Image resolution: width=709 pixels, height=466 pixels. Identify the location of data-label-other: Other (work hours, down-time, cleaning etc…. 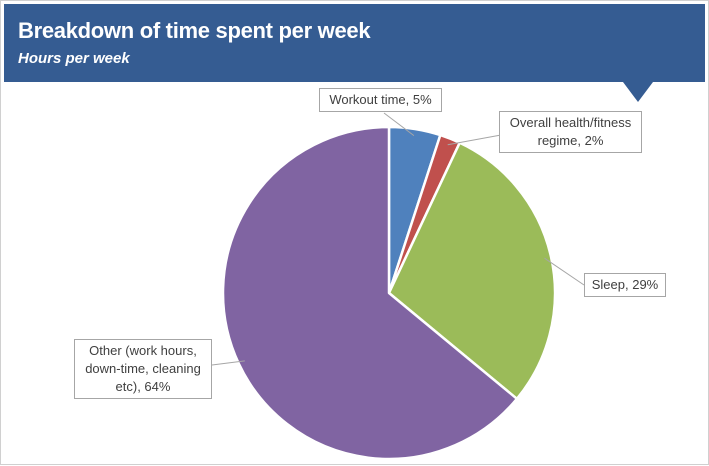
(143, 369).